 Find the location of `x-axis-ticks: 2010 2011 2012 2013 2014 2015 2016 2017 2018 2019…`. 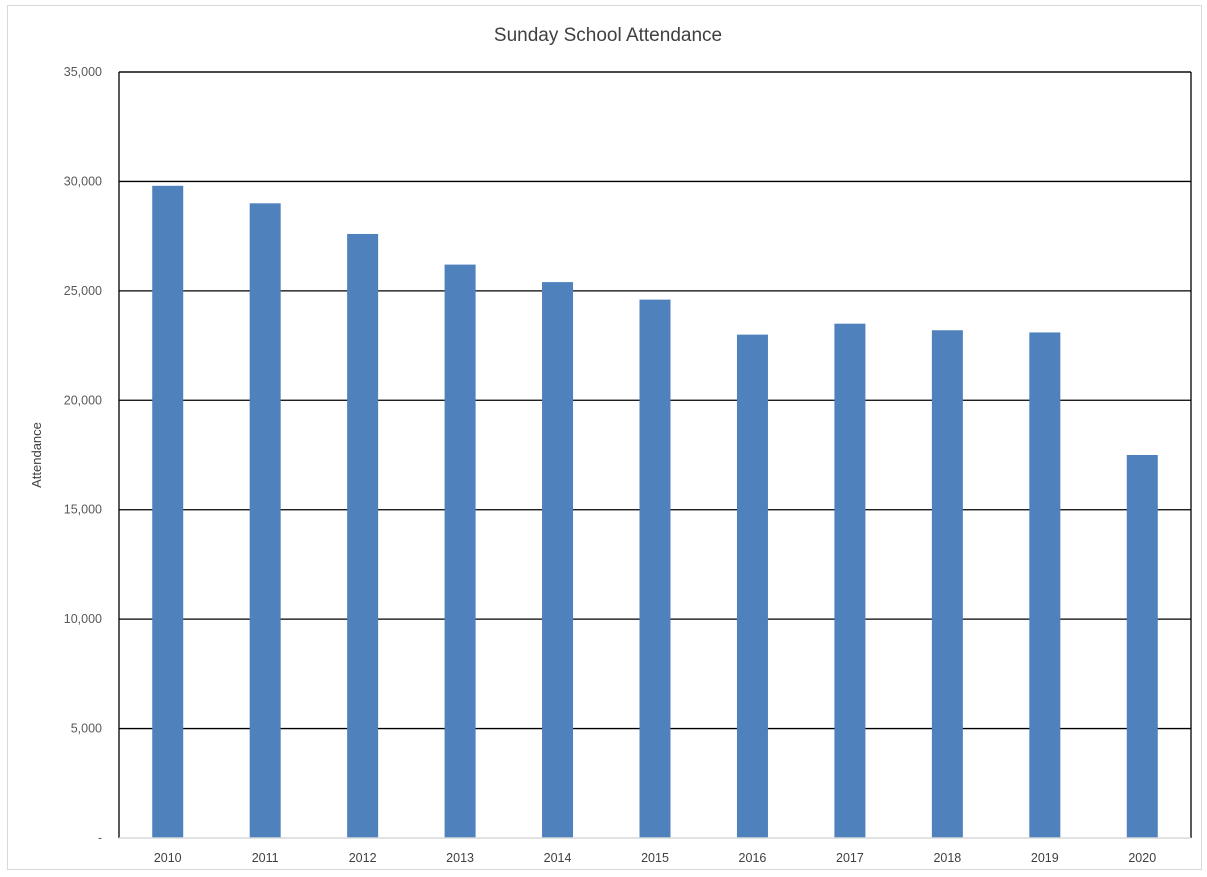

x-axis-ticks: 2010 2011 2012 2013 2014 2015 2016 2017 2018 2019… is located at coordinates (655, 858).